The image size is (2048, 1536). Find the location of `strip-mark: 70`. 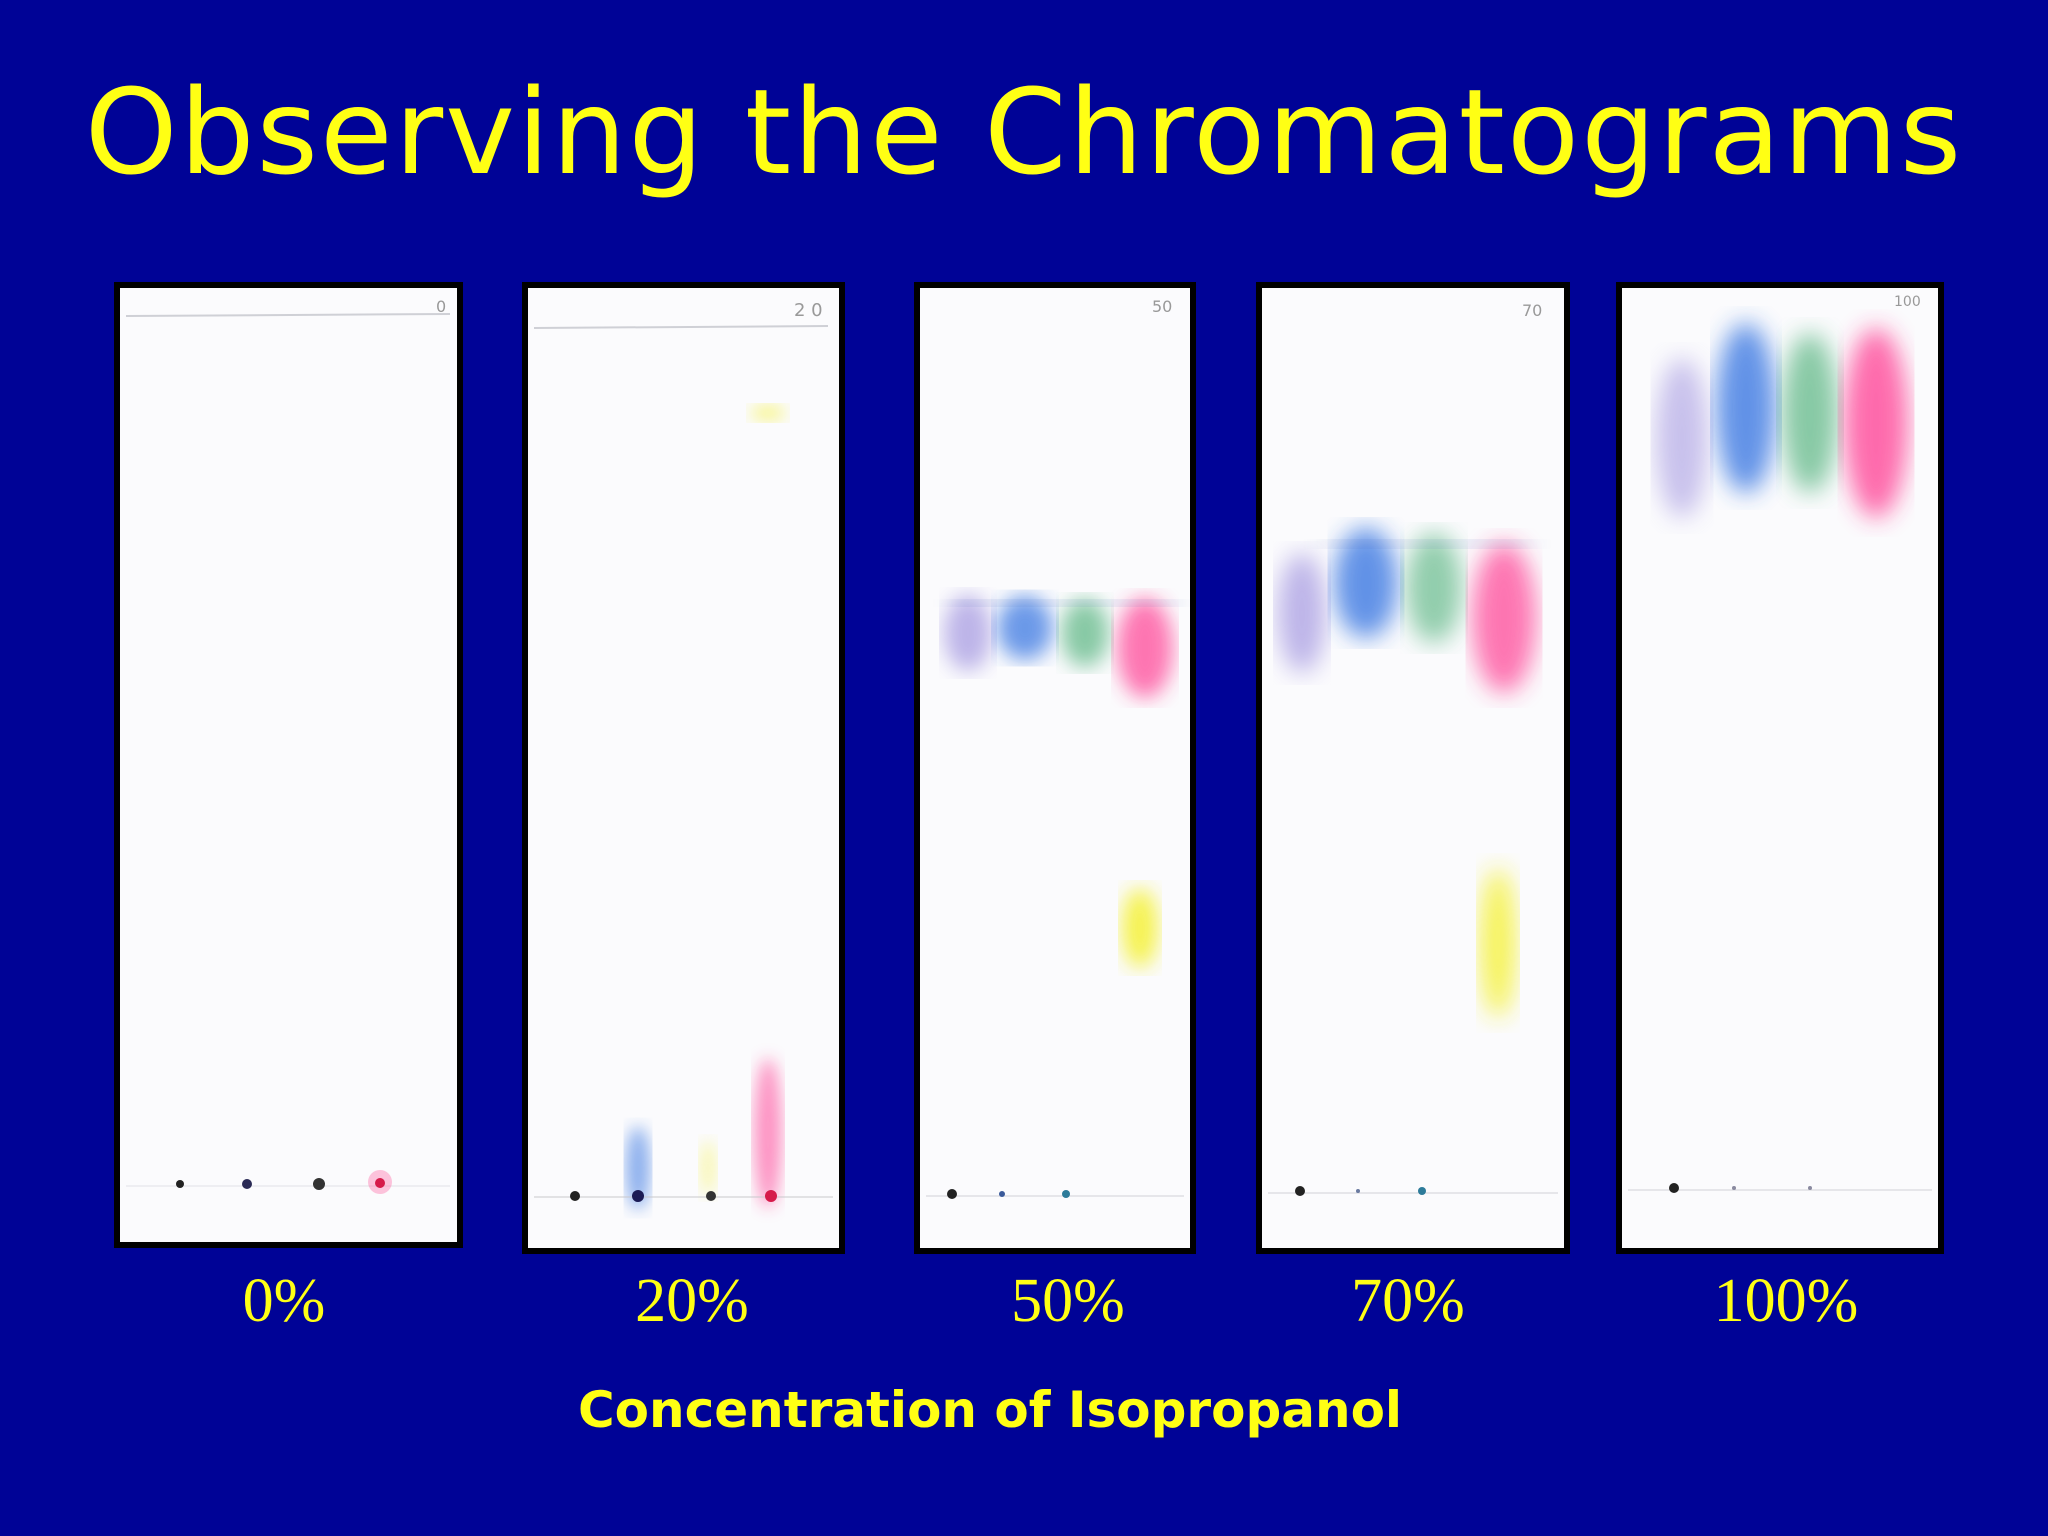

strip-mark: 70 is located at coordinates (1532, 310).